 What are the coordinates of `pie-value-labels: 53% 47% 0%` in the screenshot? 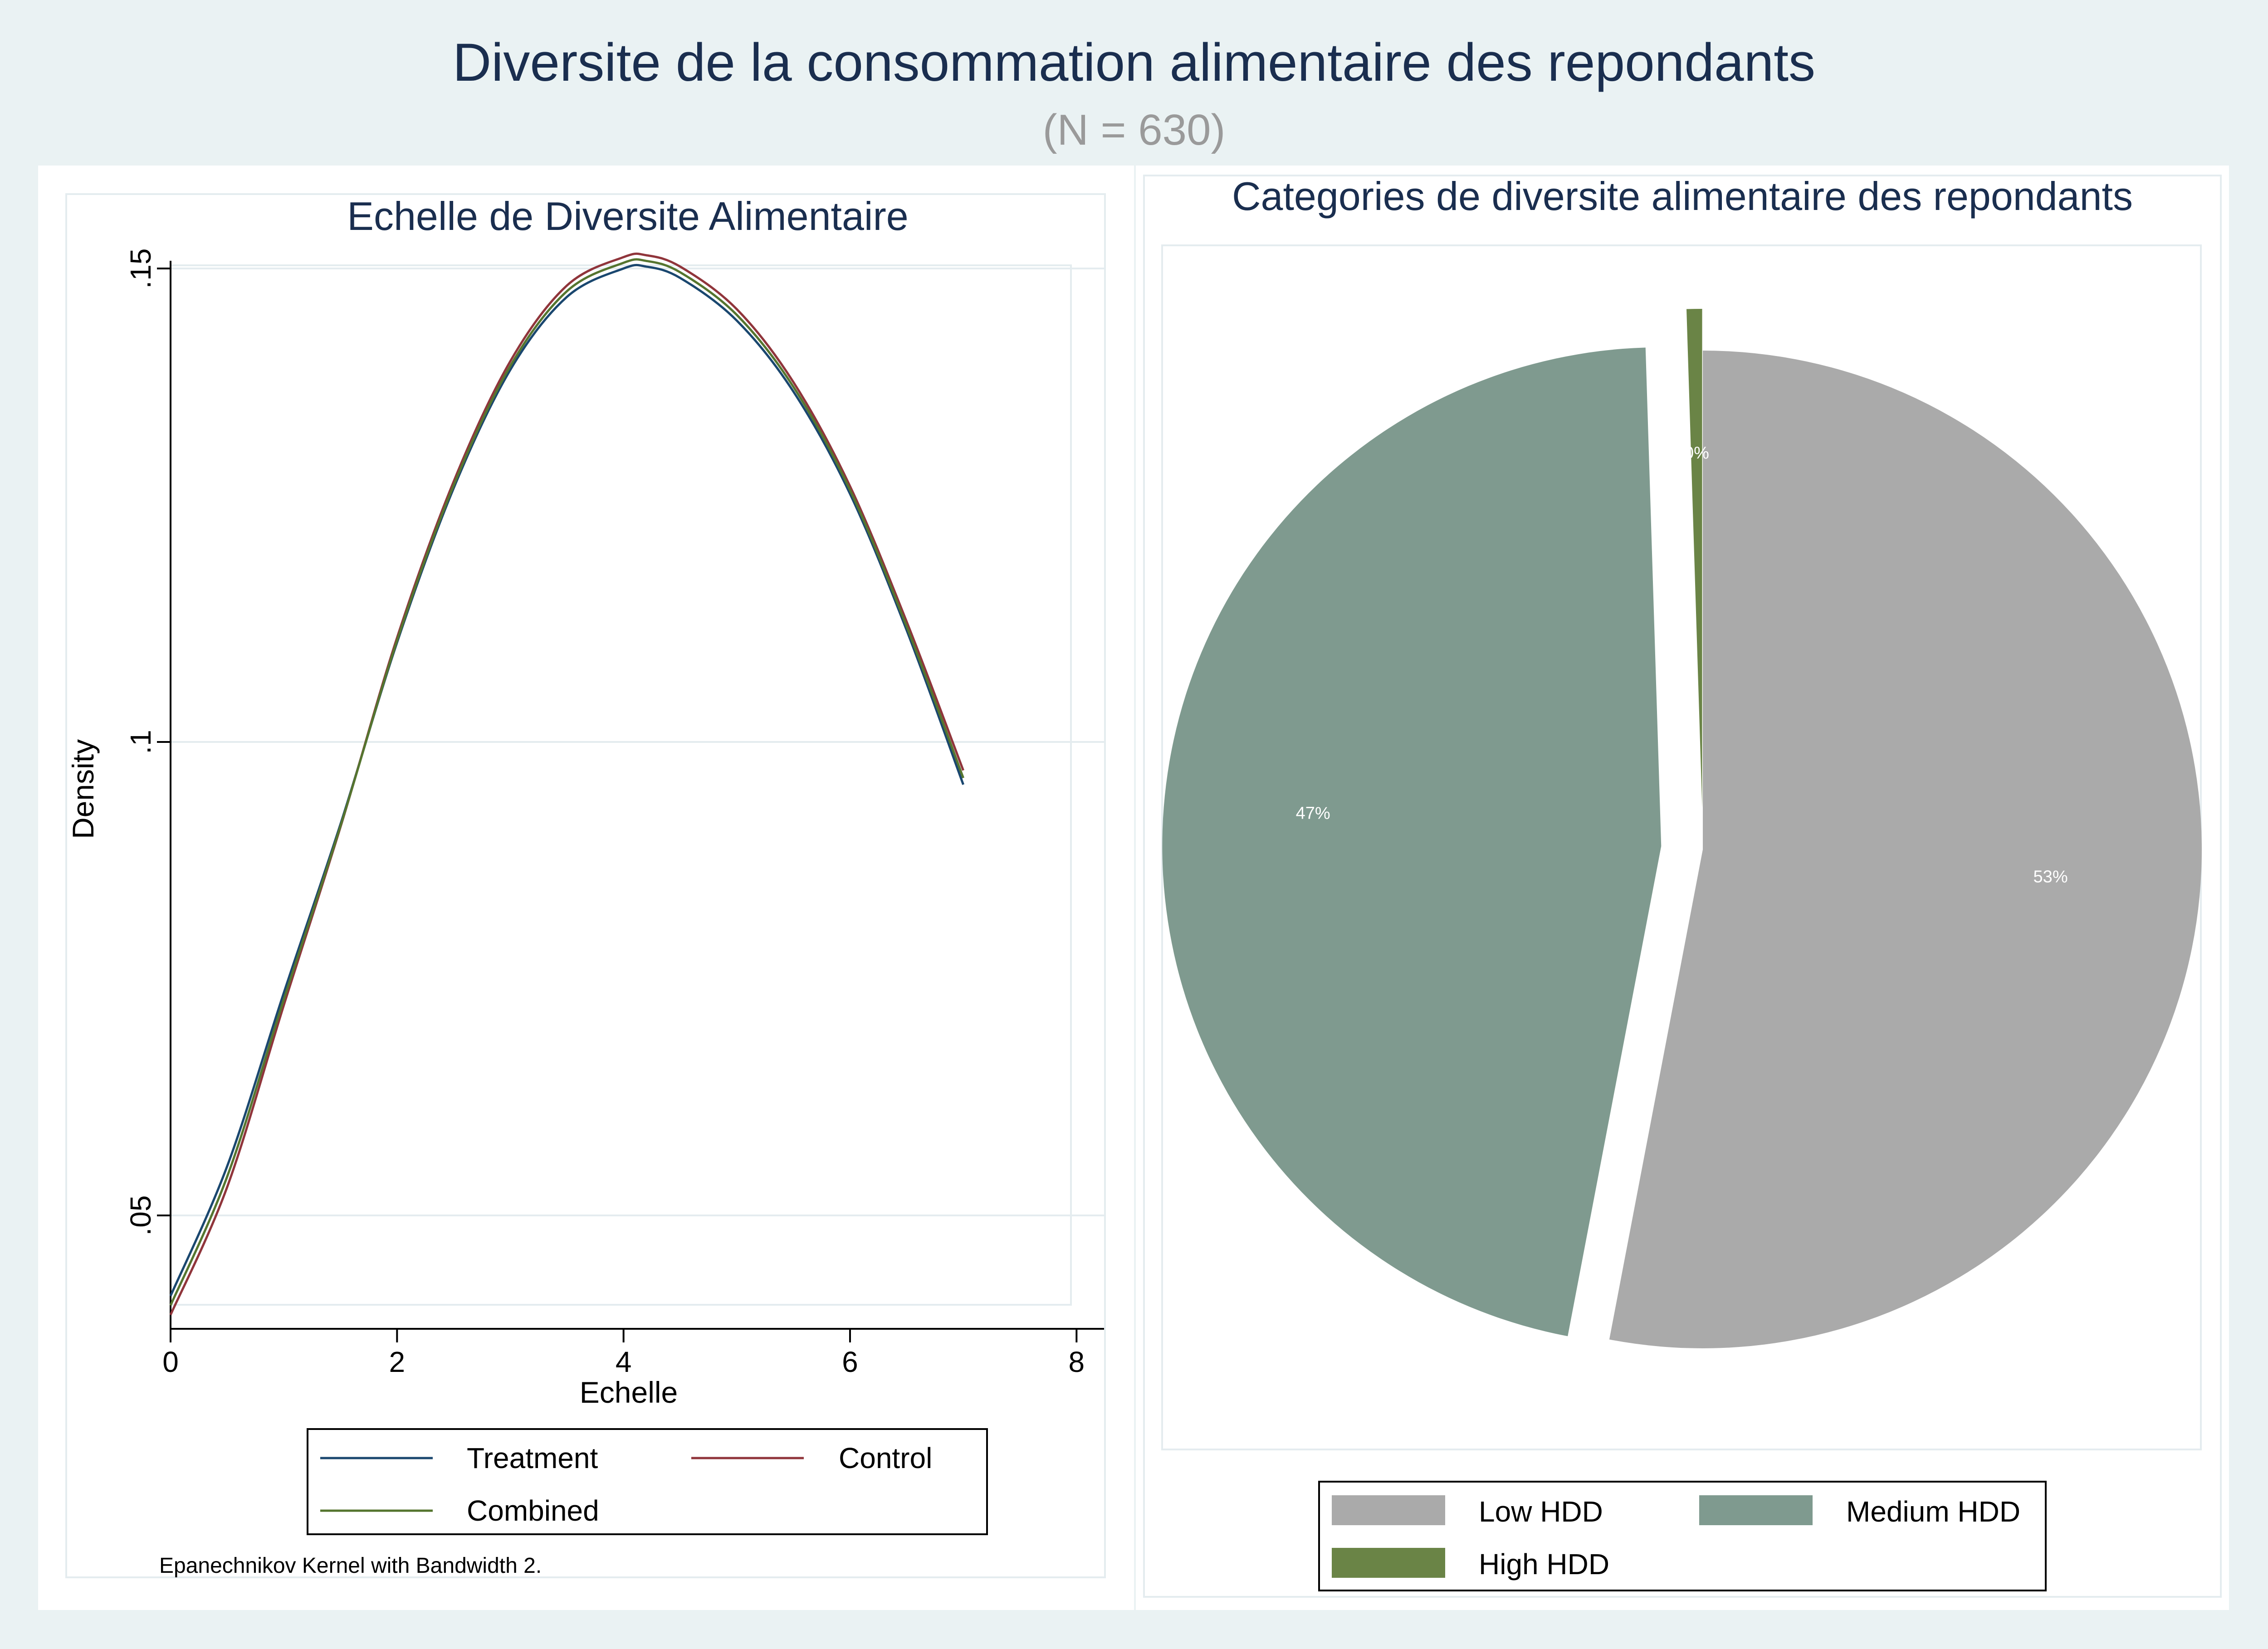 It's located at (1682, 665).